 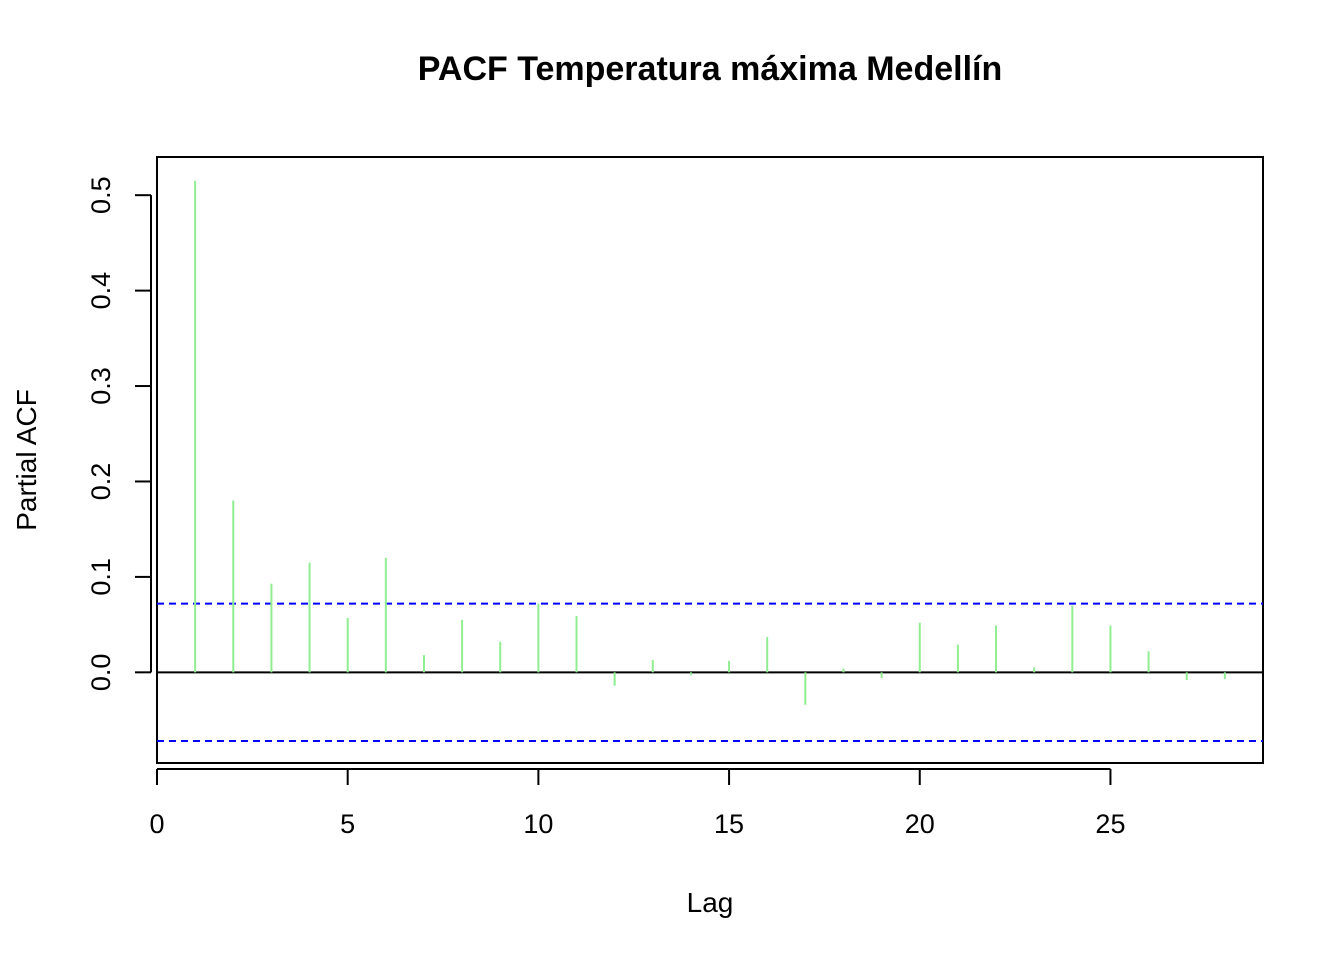 I want to click on x-tick-label-25: 25, so click(x=1110, y=824).